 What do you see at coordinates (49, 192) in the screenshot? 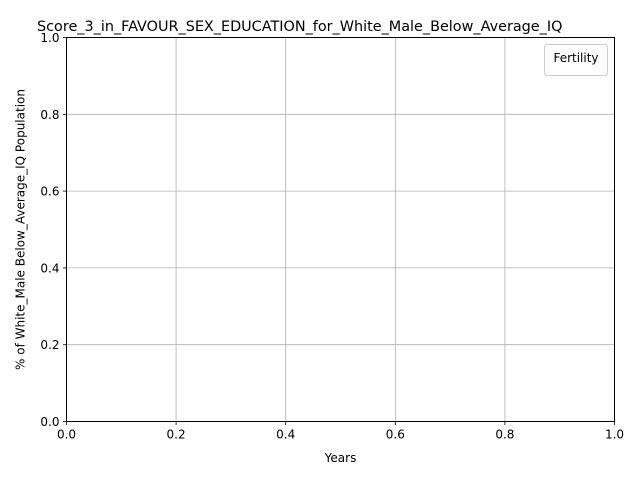
I see `y-tick-label: 0.6` at bounding box center [49, 192].